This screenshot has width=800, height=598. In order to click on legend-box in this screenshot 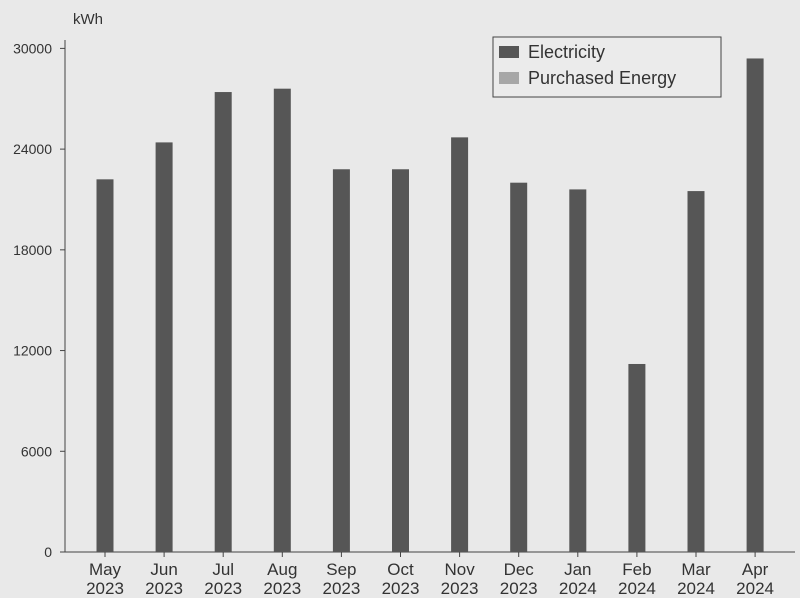, I will do `click(607, 67)`.